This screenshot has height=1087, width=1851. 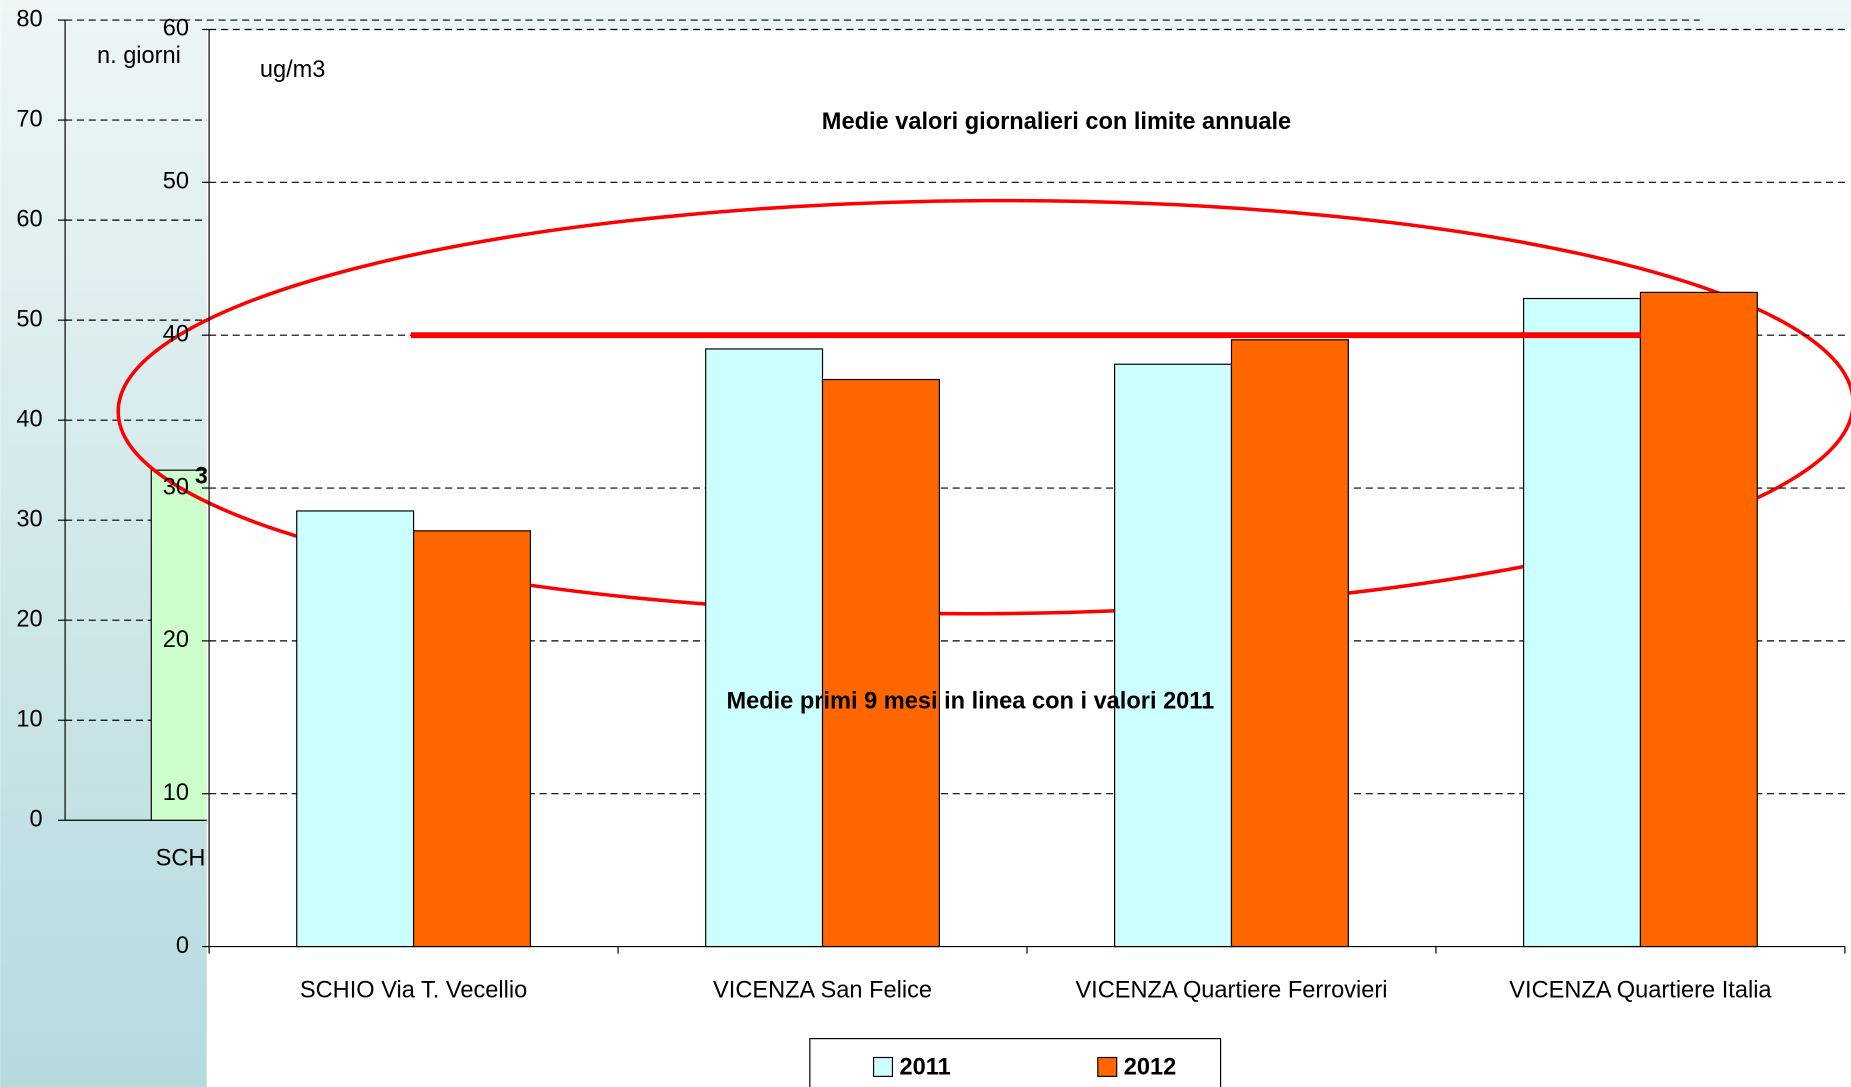 What do you see at coordinates (1150, 1067) in the screenshot?
I see `legend-label: 2012` at bounding box center [1150, 1067].